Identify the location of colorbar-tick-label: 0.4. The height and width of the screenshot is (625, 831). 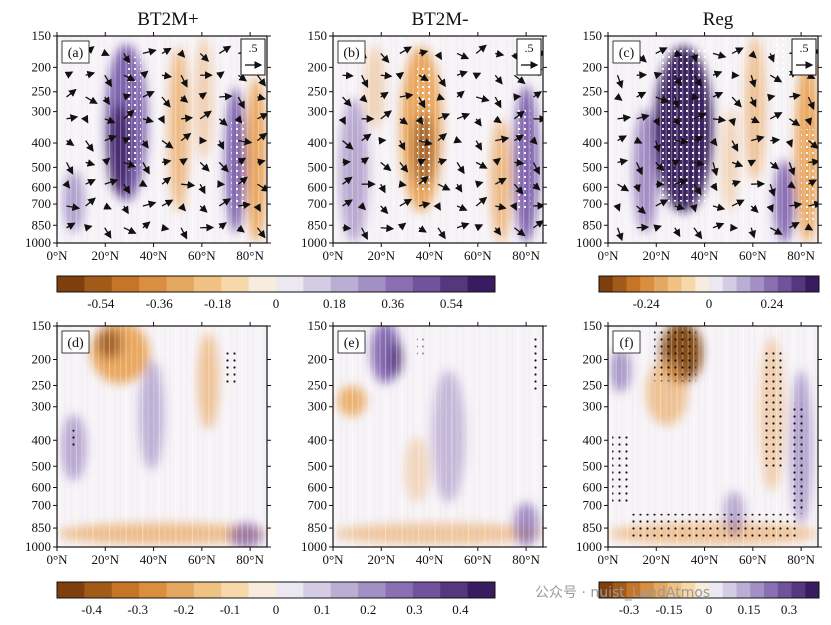
(460, 609).